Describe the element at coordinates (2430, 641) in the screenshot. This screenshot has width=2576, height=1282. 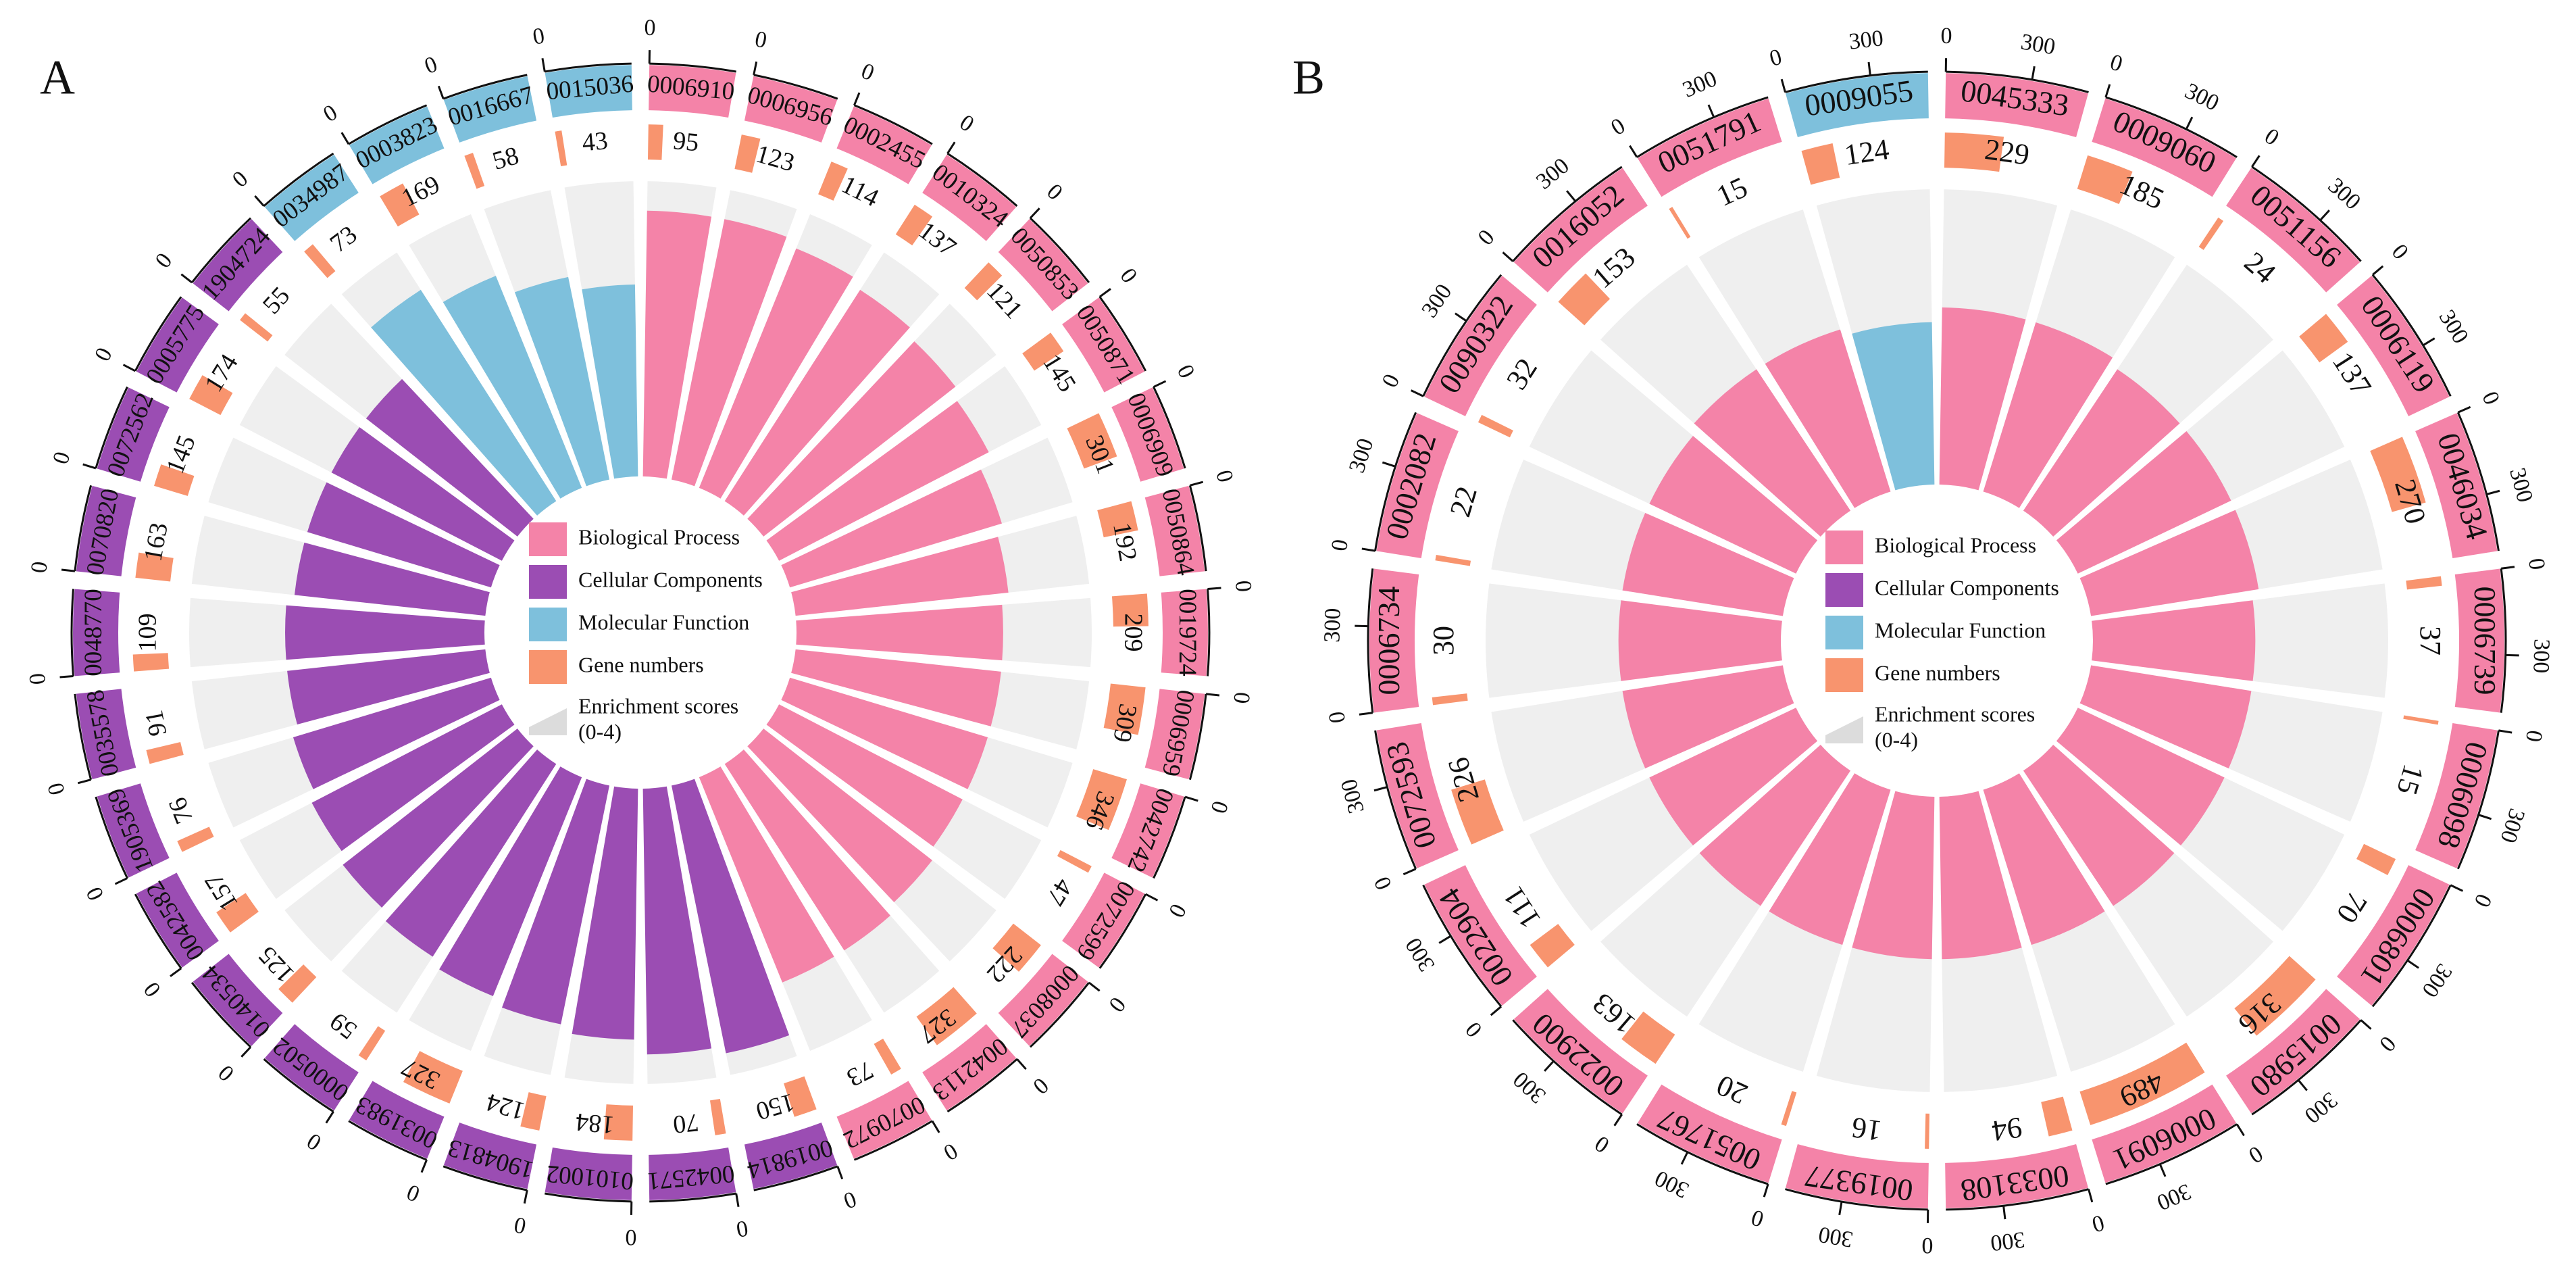
I see `gene-number: 37` at that location.